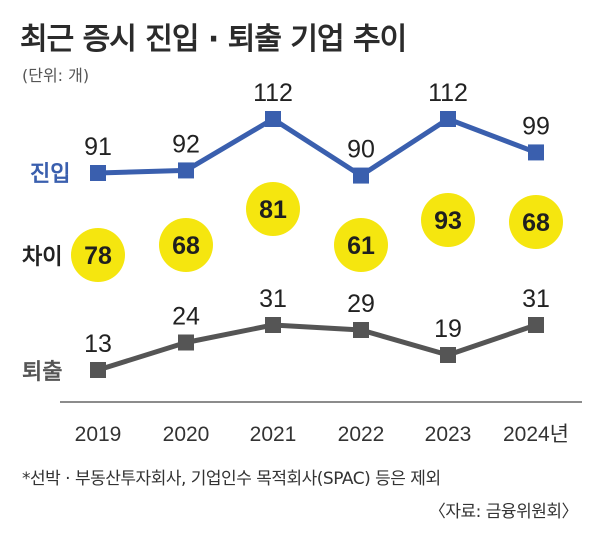 This screenshot has width=600, height=537. I want to click on data-label: 92, so click(186, 144).